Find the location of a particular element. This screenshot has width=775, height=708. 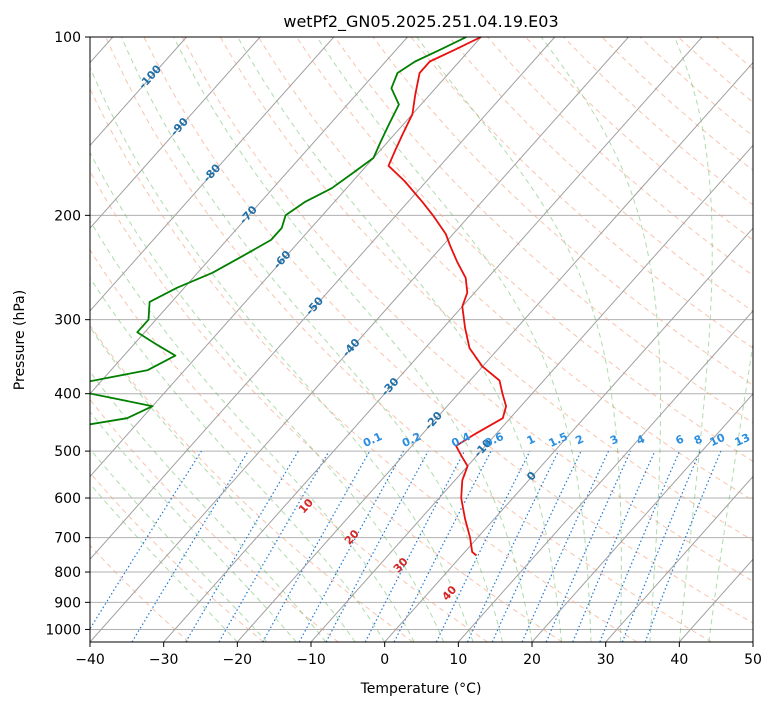

mixing-ratio-label: 3 is located at coordinates (614, 439).